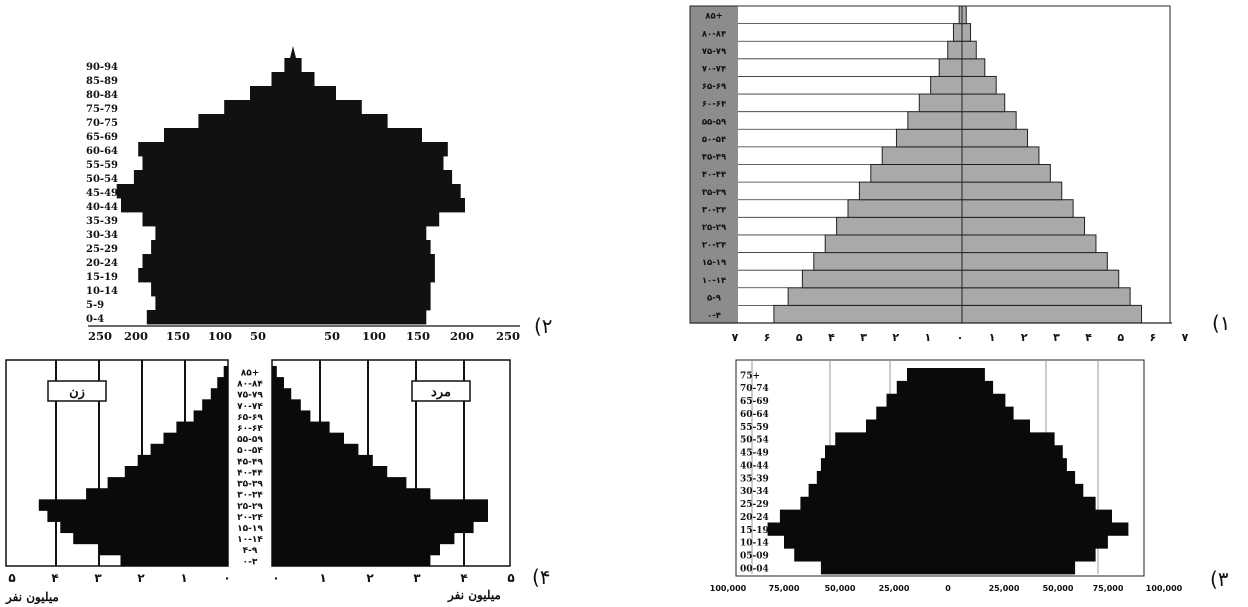 This screenshot has width=1248, height=607. I want to click on chart-4-left-tick-label: ۳, so click(98, 578).